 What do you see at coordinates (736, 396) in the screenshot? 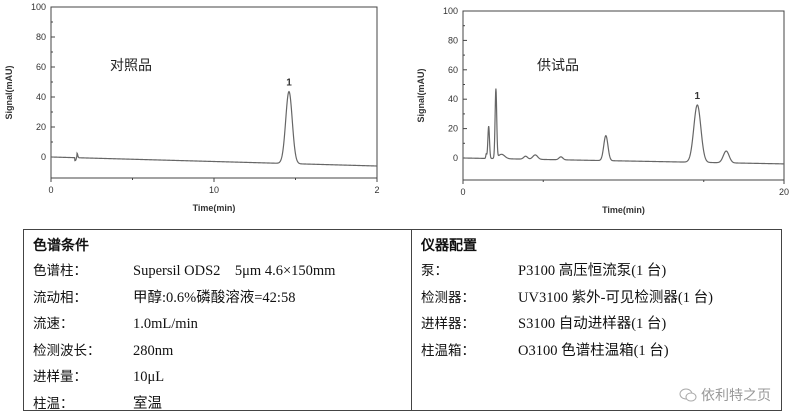
I see `watermark-text: 依利特之页` at bounding box center [736, 396].